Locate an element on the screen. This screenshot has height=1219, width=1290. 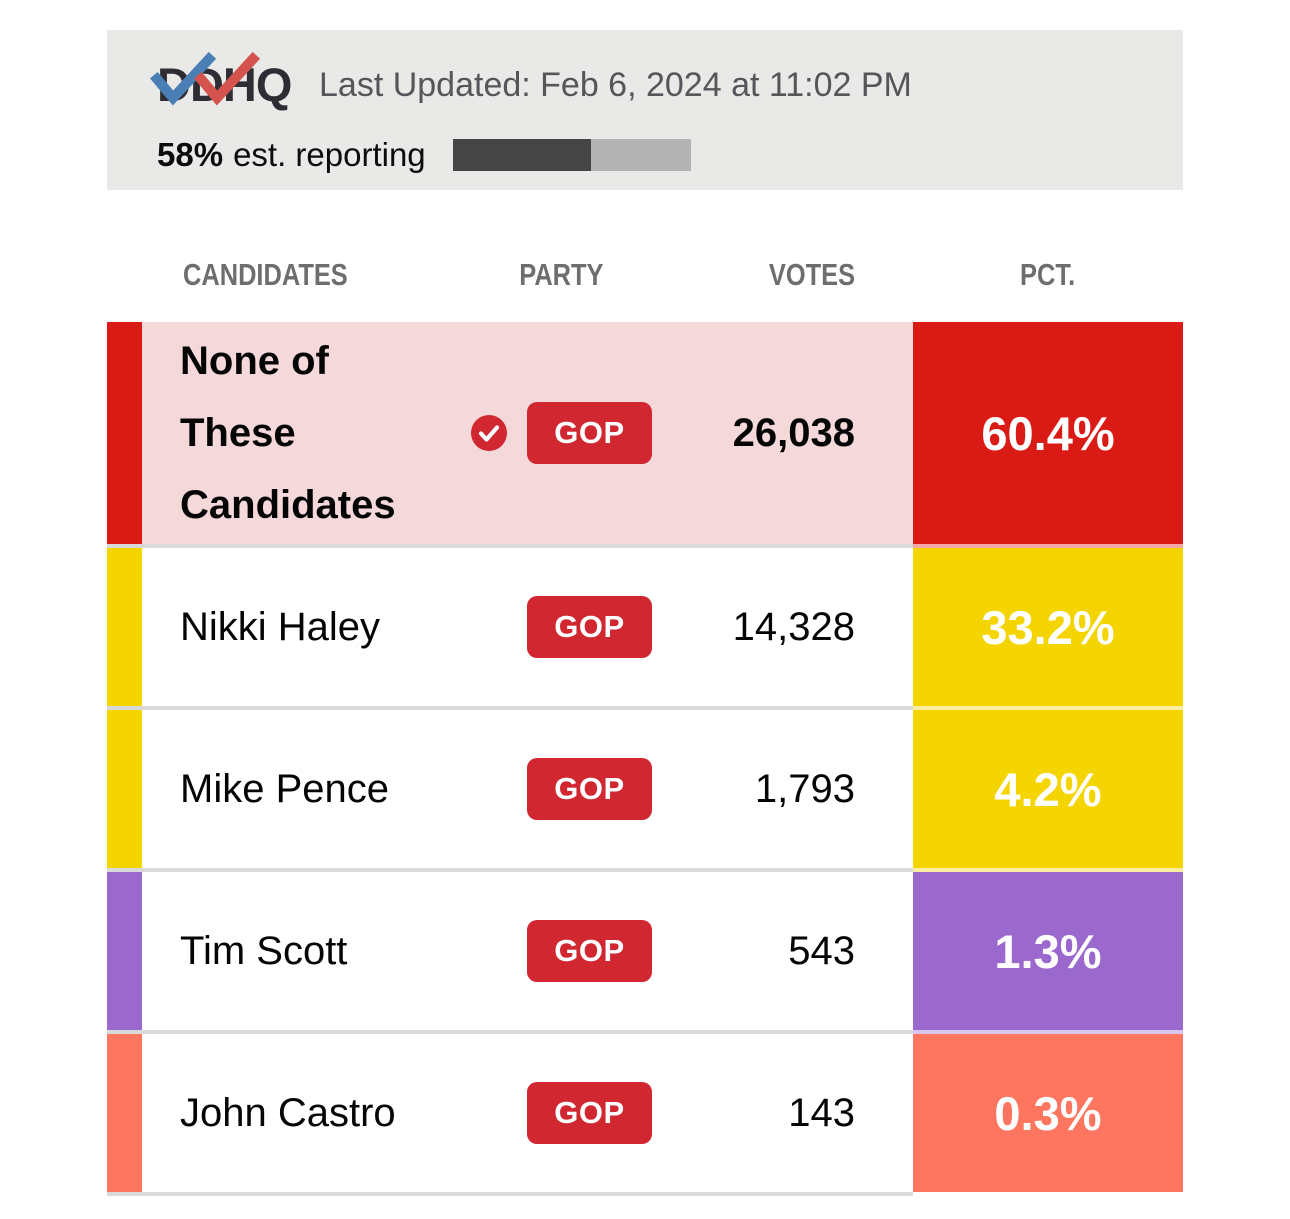
row-main: None of These Candidates GOP 26,038 is located at coordinates (527, 433).